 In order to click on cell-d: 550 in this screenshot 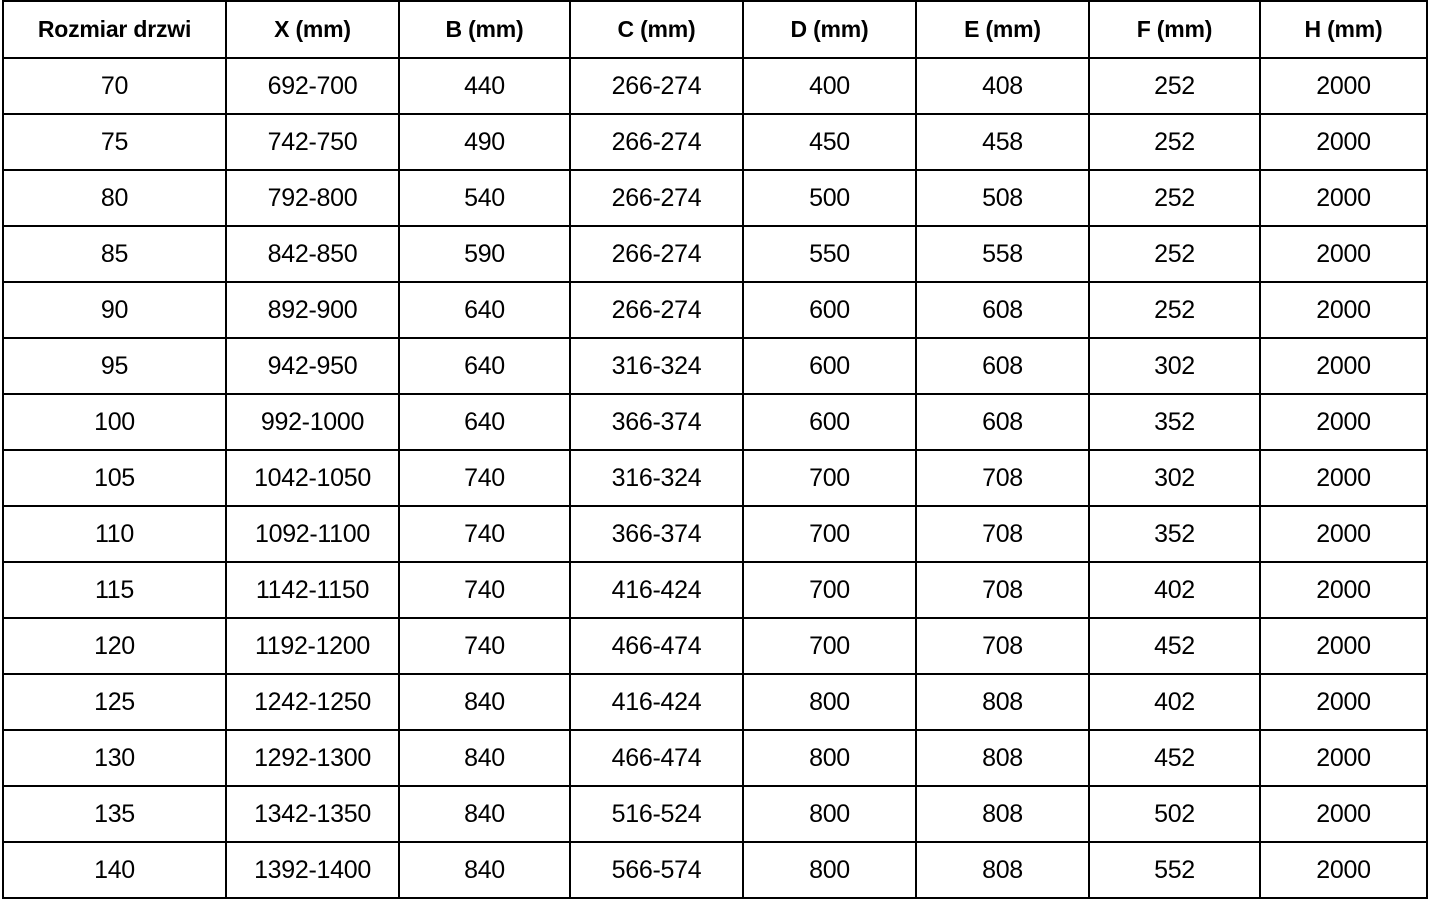, I will do `click(829, 254)`.